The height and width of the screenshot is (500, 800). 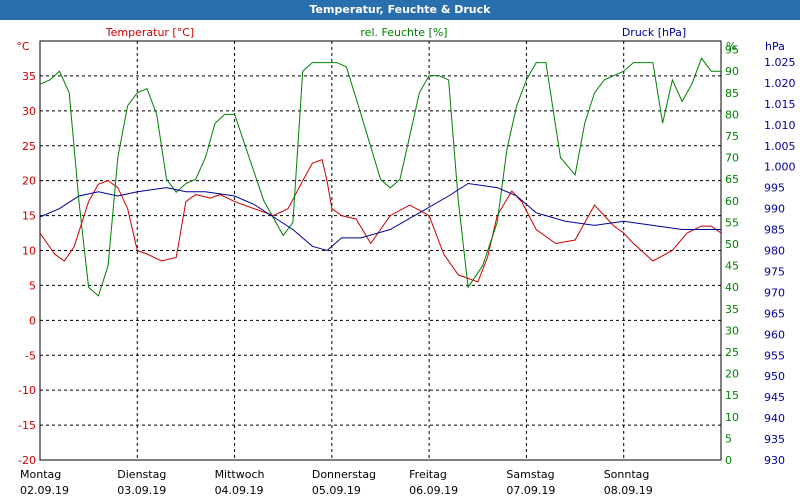 I want to click on humidity-tick-label: 95, so click(x=732, y=50).